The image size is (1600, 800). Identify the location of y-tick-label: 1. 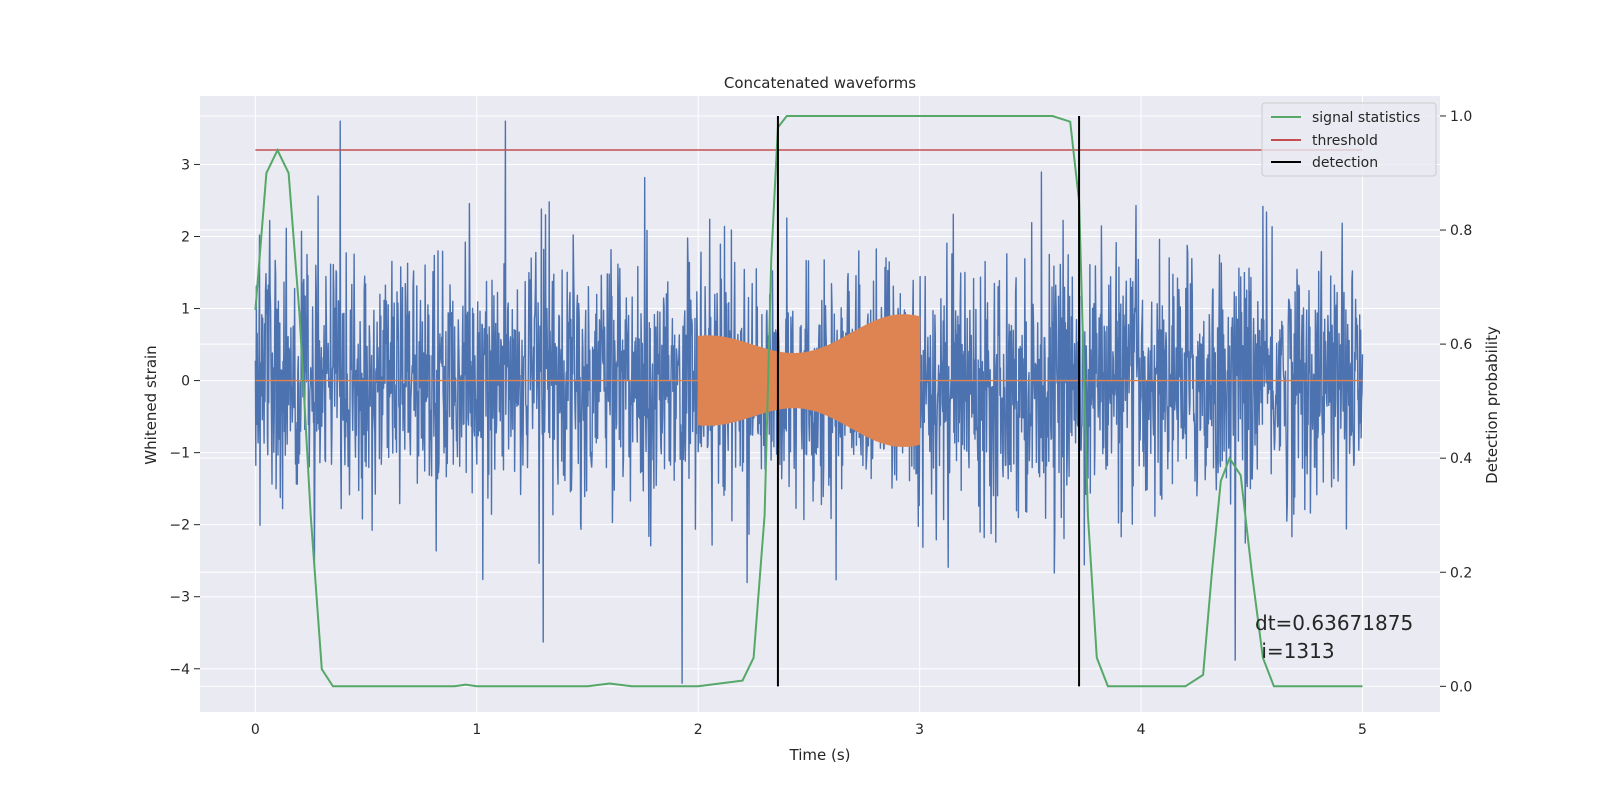
(185, 310).